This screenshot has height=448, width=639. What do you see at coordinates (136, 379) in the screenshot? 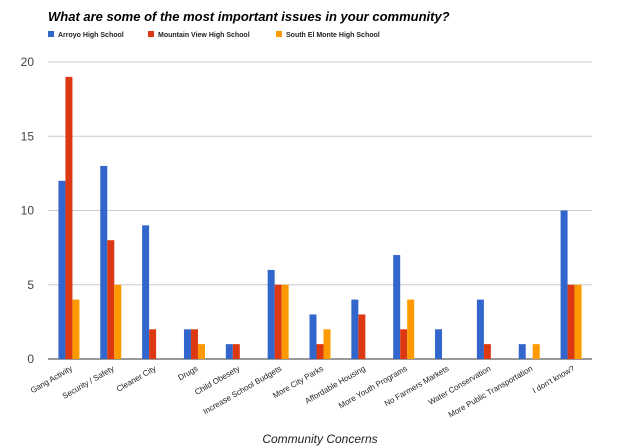
I see `x-tick-label: Cleaner City` at bounding box center [136, 379].